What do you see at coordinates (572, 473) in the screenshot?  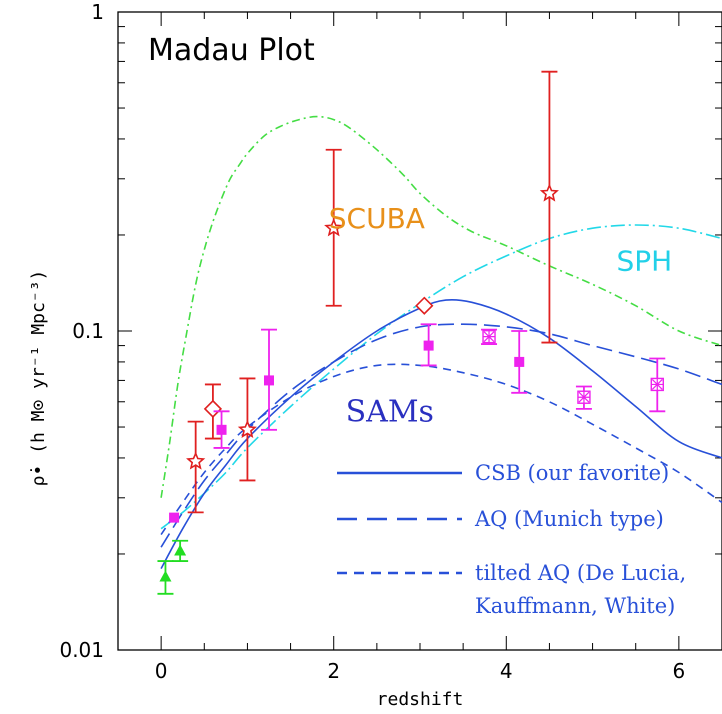 I see `legend-label-1: CSB (our favorite)` at bounding box center [572, 473].